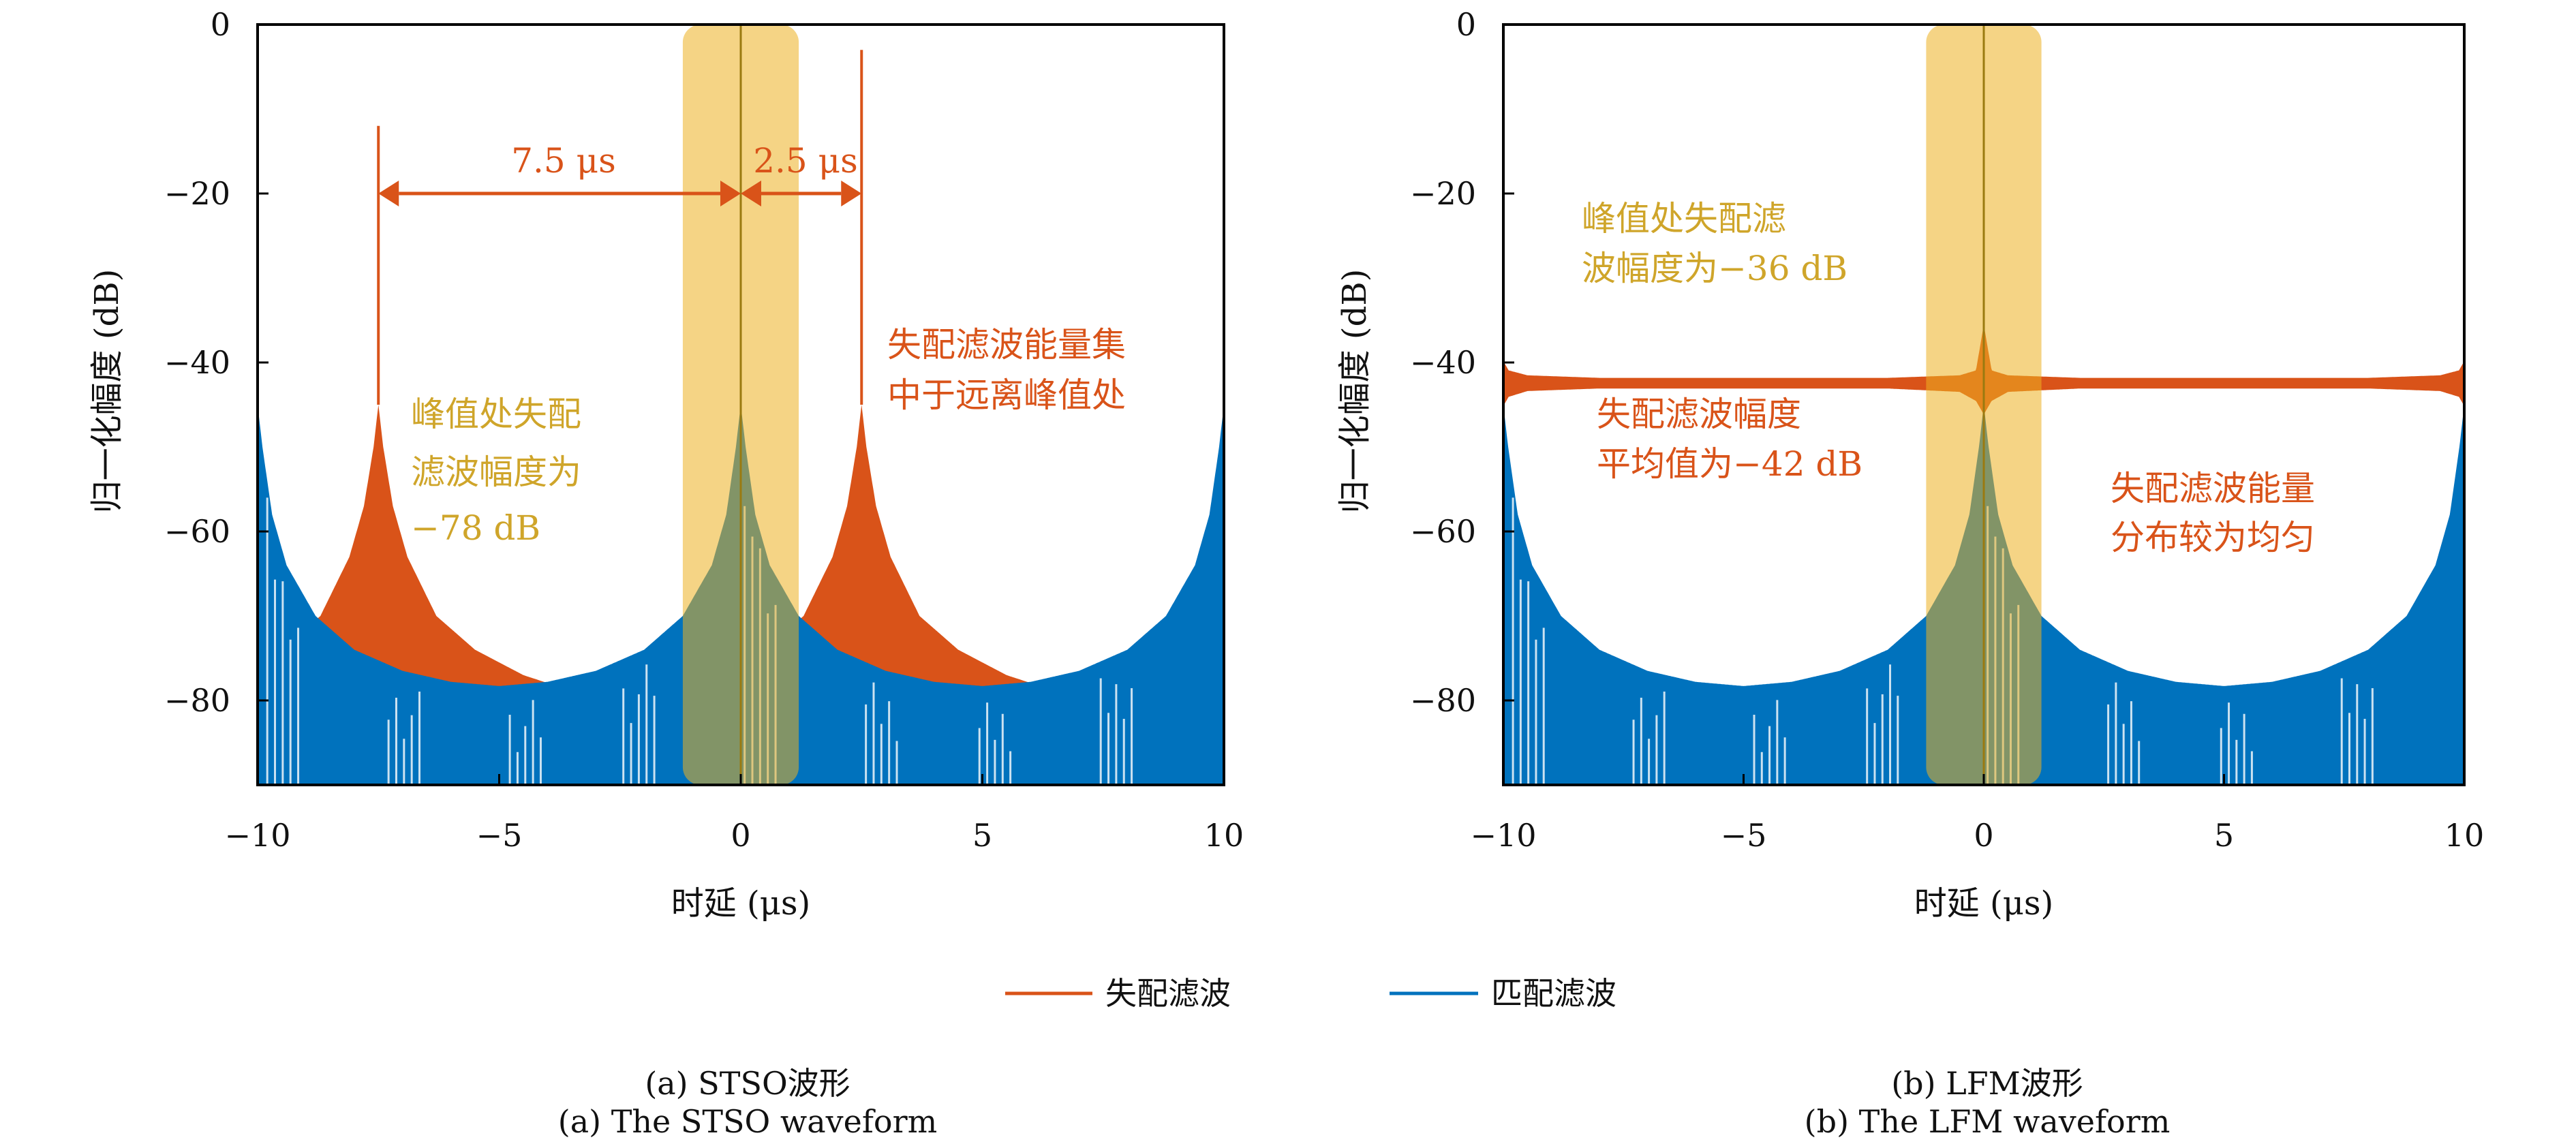  I want to click on delay-label-2-5: 2.5 μs, so click(805, 161).